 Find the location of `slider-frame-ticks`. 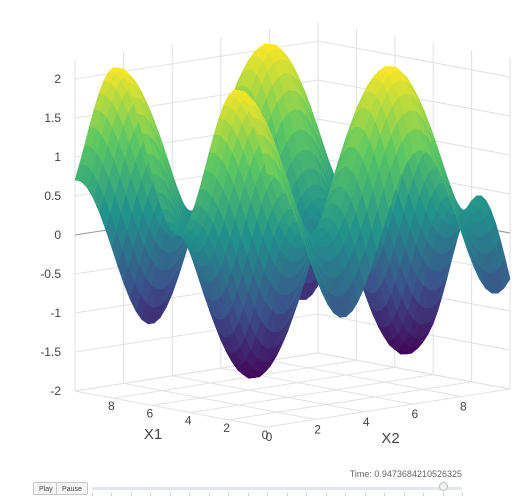

slider-frame-ticks is located at coordinates (277, 495).